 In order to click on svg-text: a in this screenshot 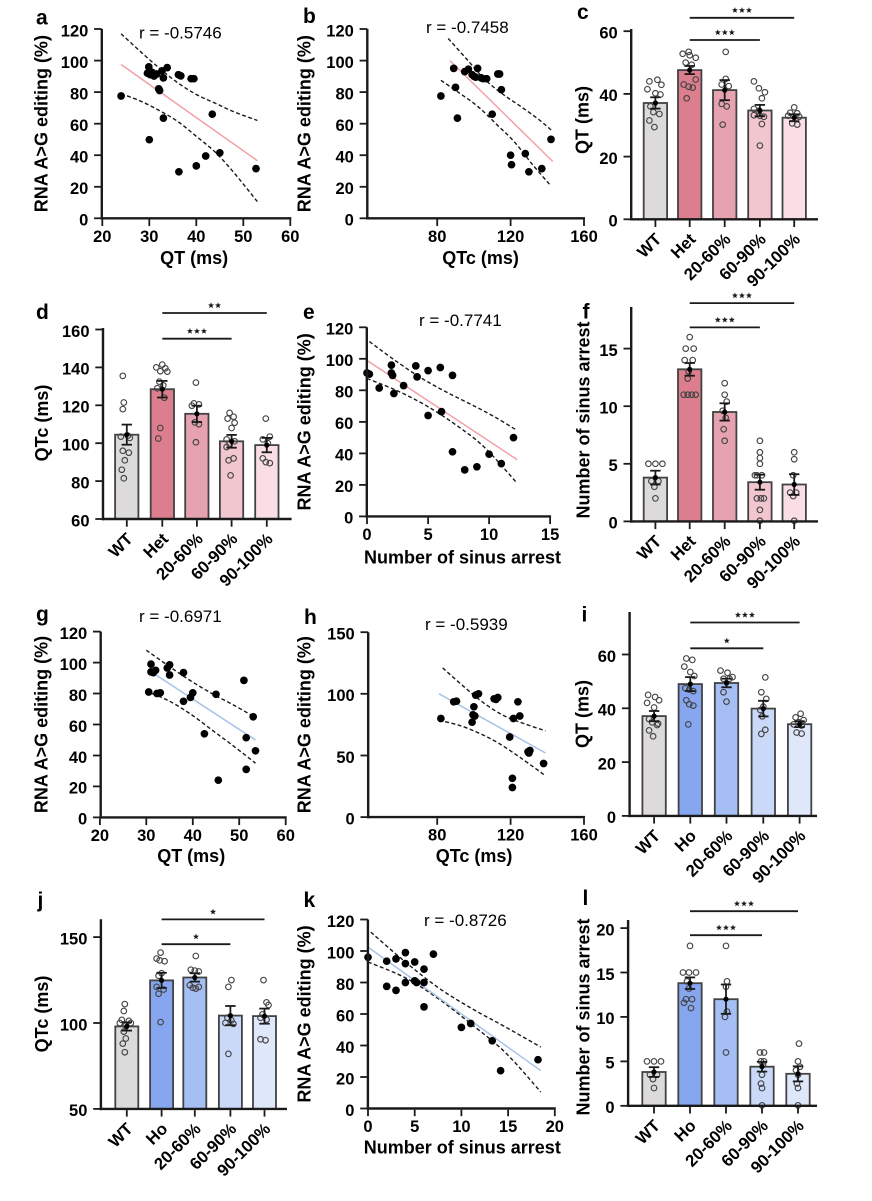, I will do `click(42, 18)`.